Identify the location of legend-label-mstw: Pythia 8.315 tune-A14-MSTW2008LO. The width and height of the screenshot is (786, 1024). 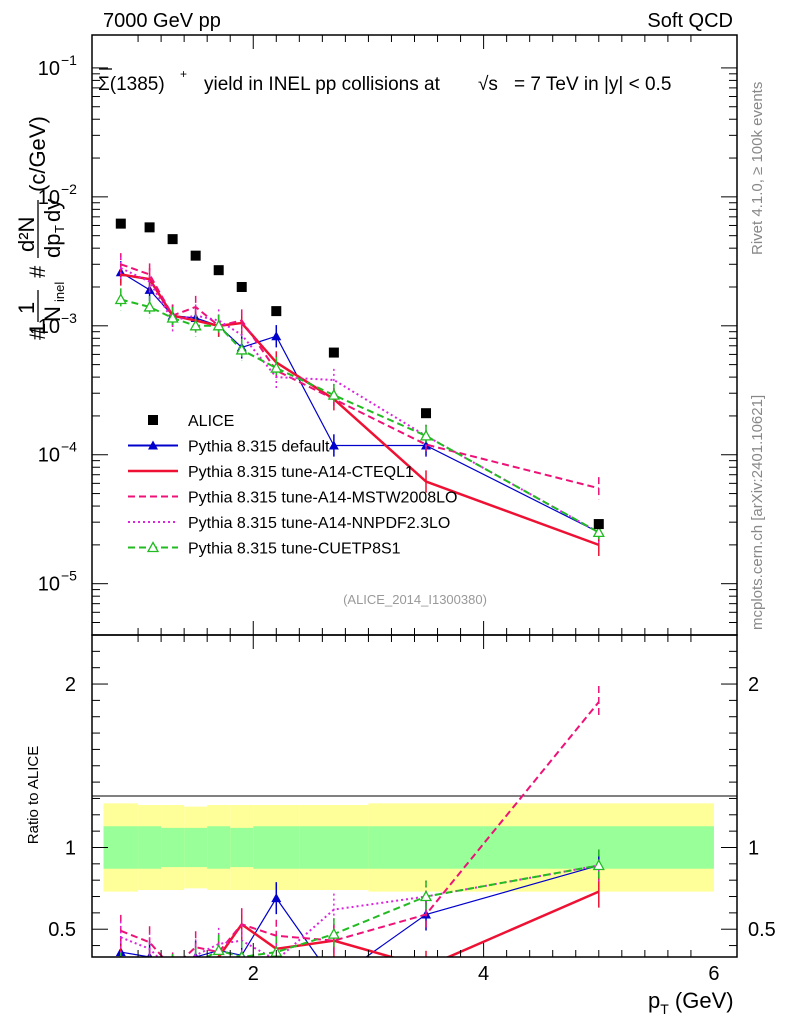
(322, 498).